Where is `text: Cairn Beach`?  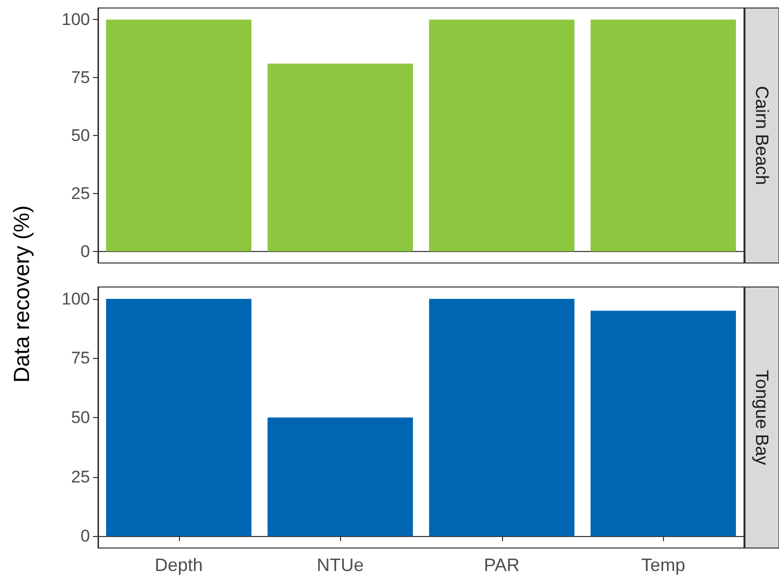
text: Cairn Beach is located at coordinates (762, 136).